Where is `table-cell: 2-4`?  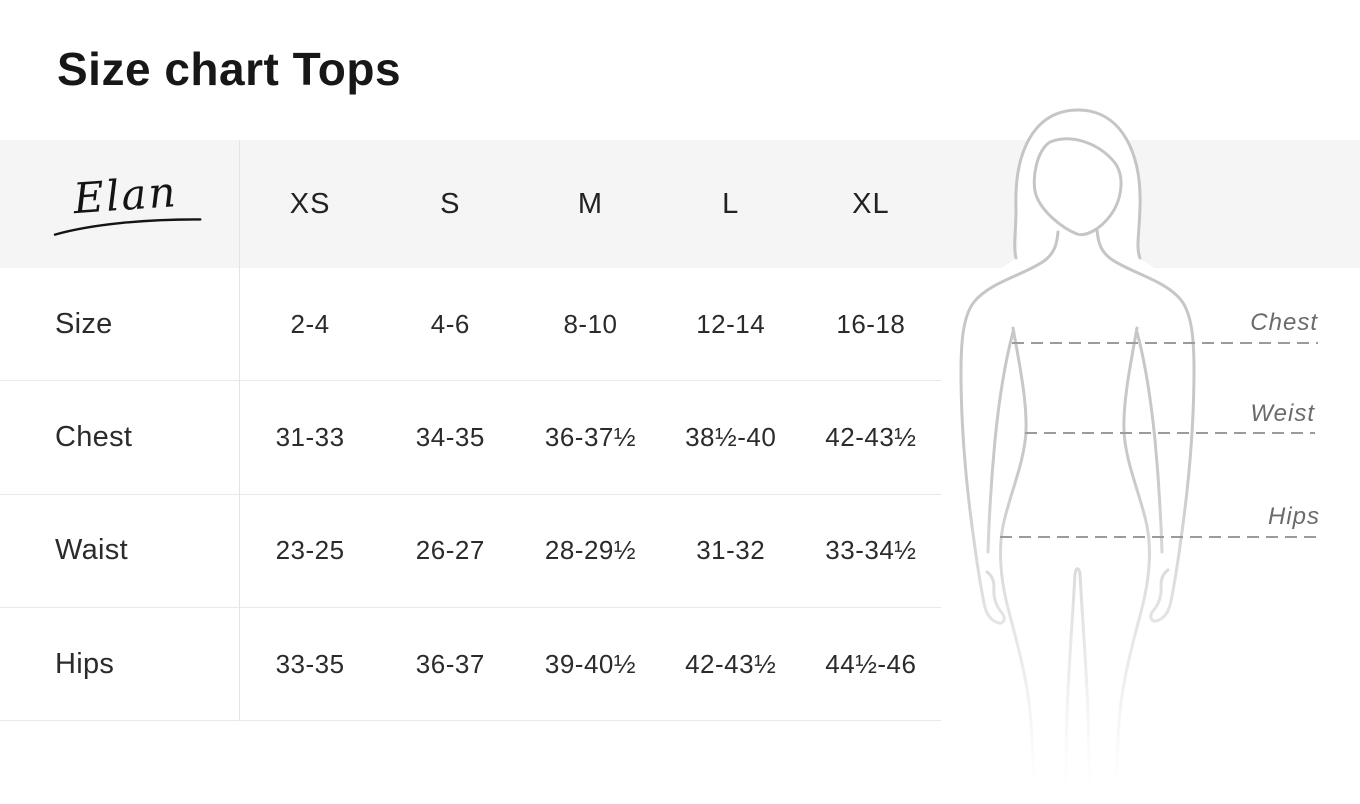 table-cell: 2-4 is located at coordinates (310, 323).